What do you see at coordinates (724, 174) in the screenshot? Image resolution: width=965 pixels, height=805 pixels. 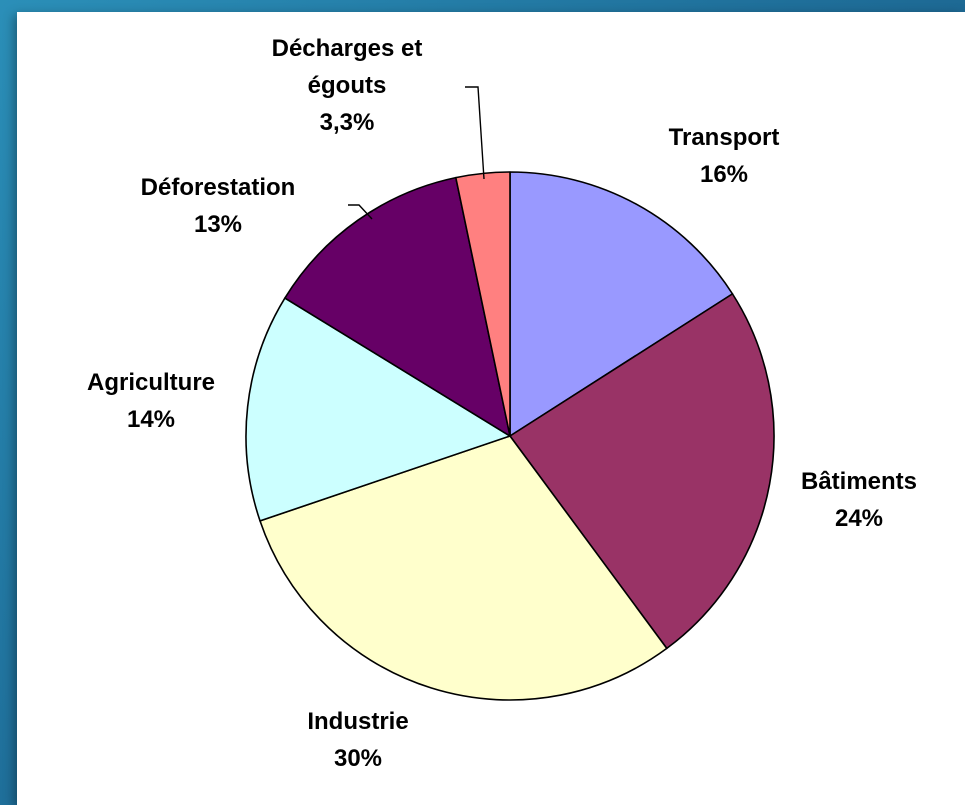 I see `slice-value-label-transport: 16%` at bounding box center [724, 174].